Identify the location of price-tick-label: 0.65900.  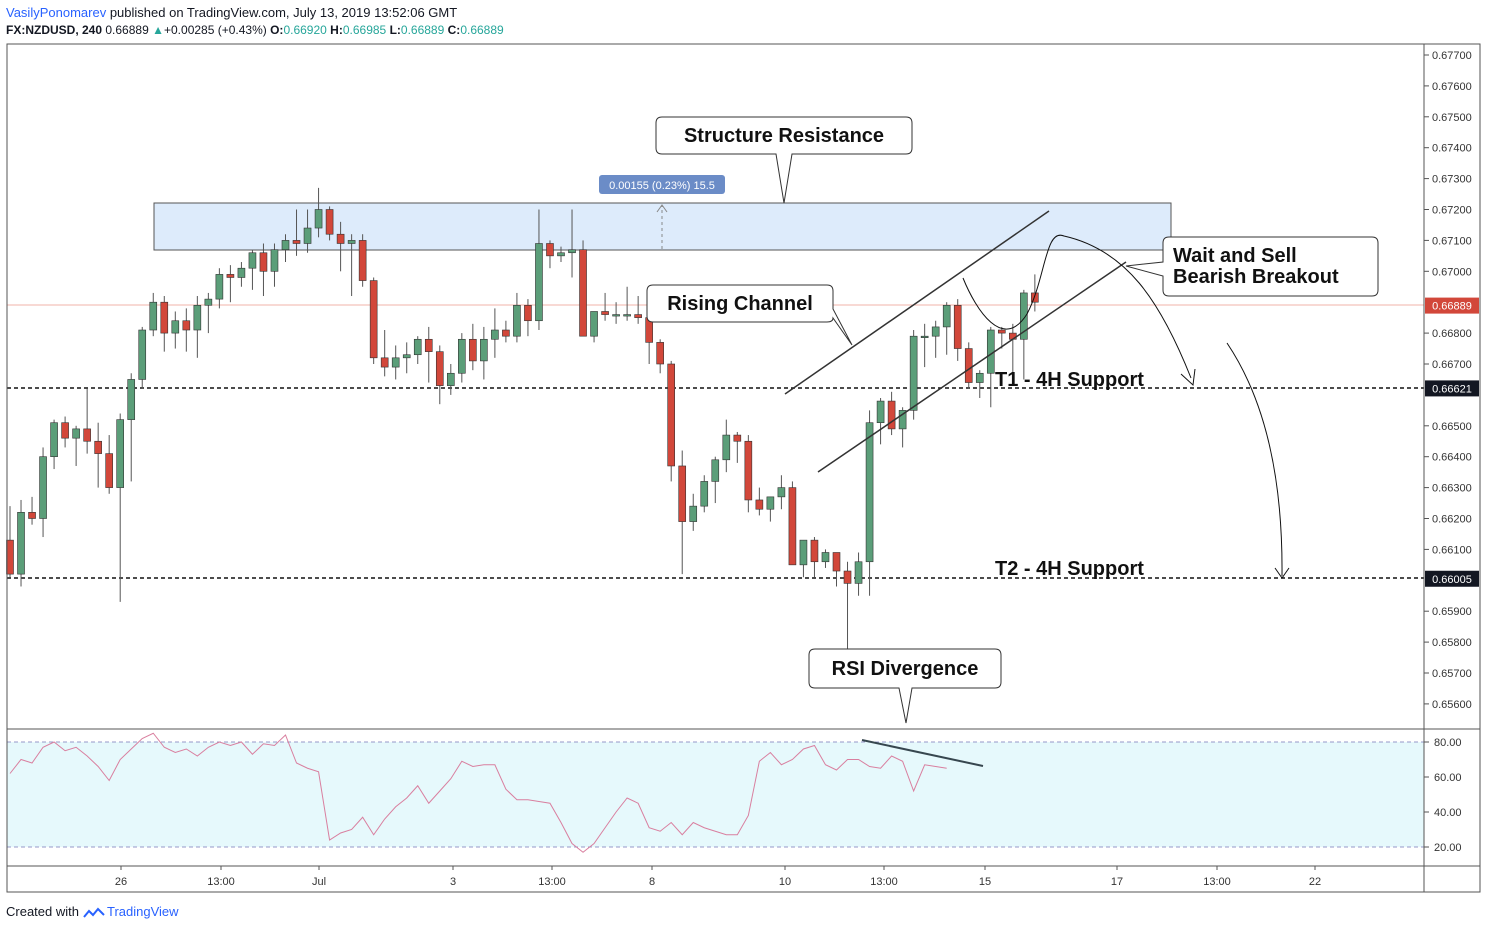
(1452, 612).